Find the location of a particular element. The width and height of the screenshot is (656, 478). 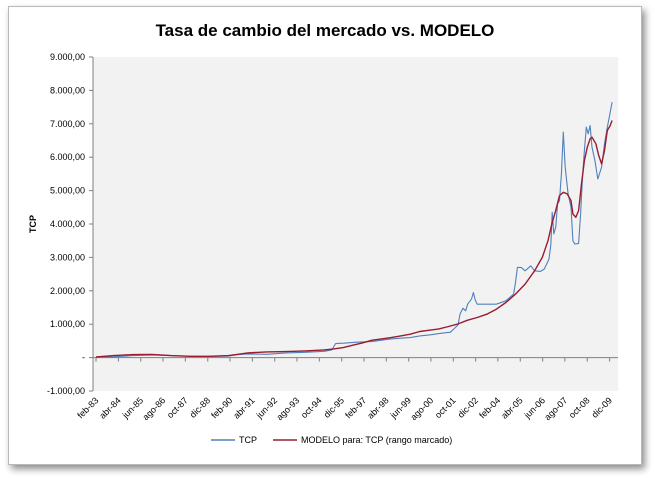

y-tick-label: 2.000,00 is located at coordinates (67, 291).